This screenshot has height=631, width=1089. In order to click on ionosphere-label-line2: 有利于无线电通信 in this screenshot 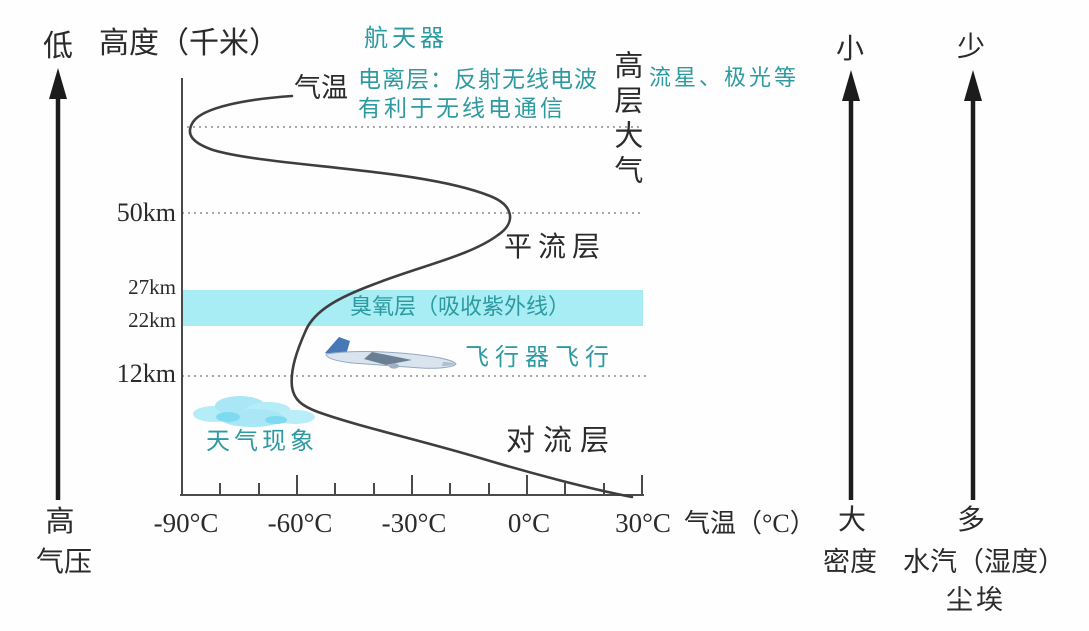, I will do `click(462, 108)`.